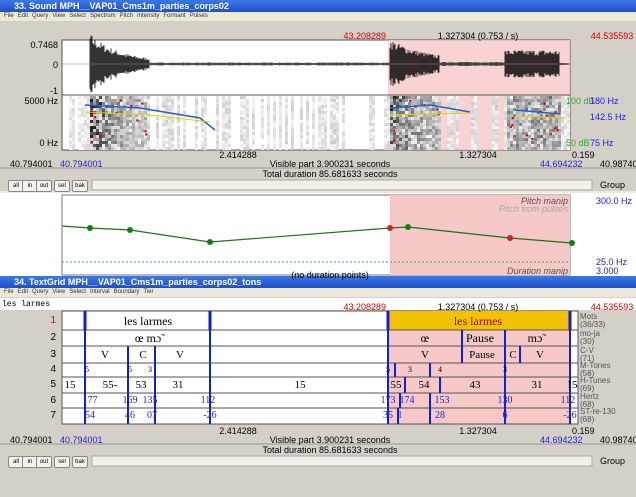  What do you see at coordinates (148, 16) in the screenshot?
I see `menu-item: Intensity` at bounding box center [148, 16].